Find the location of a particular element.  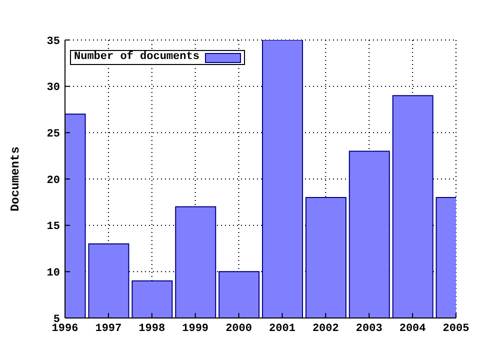

x-tick-label: 2002 is located at coordinates (325, 328).